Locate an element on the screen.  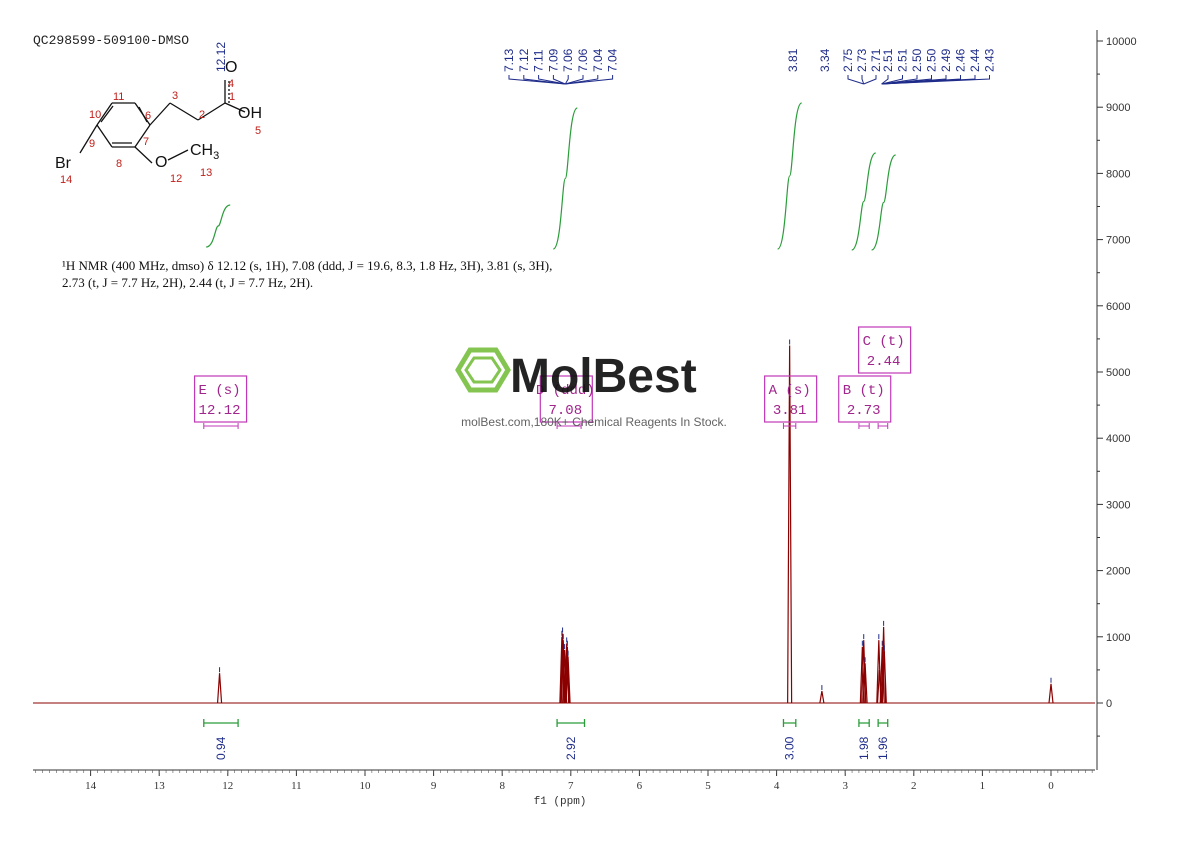
y-tick-label: 2000 is located at coordinates (1118, 572).